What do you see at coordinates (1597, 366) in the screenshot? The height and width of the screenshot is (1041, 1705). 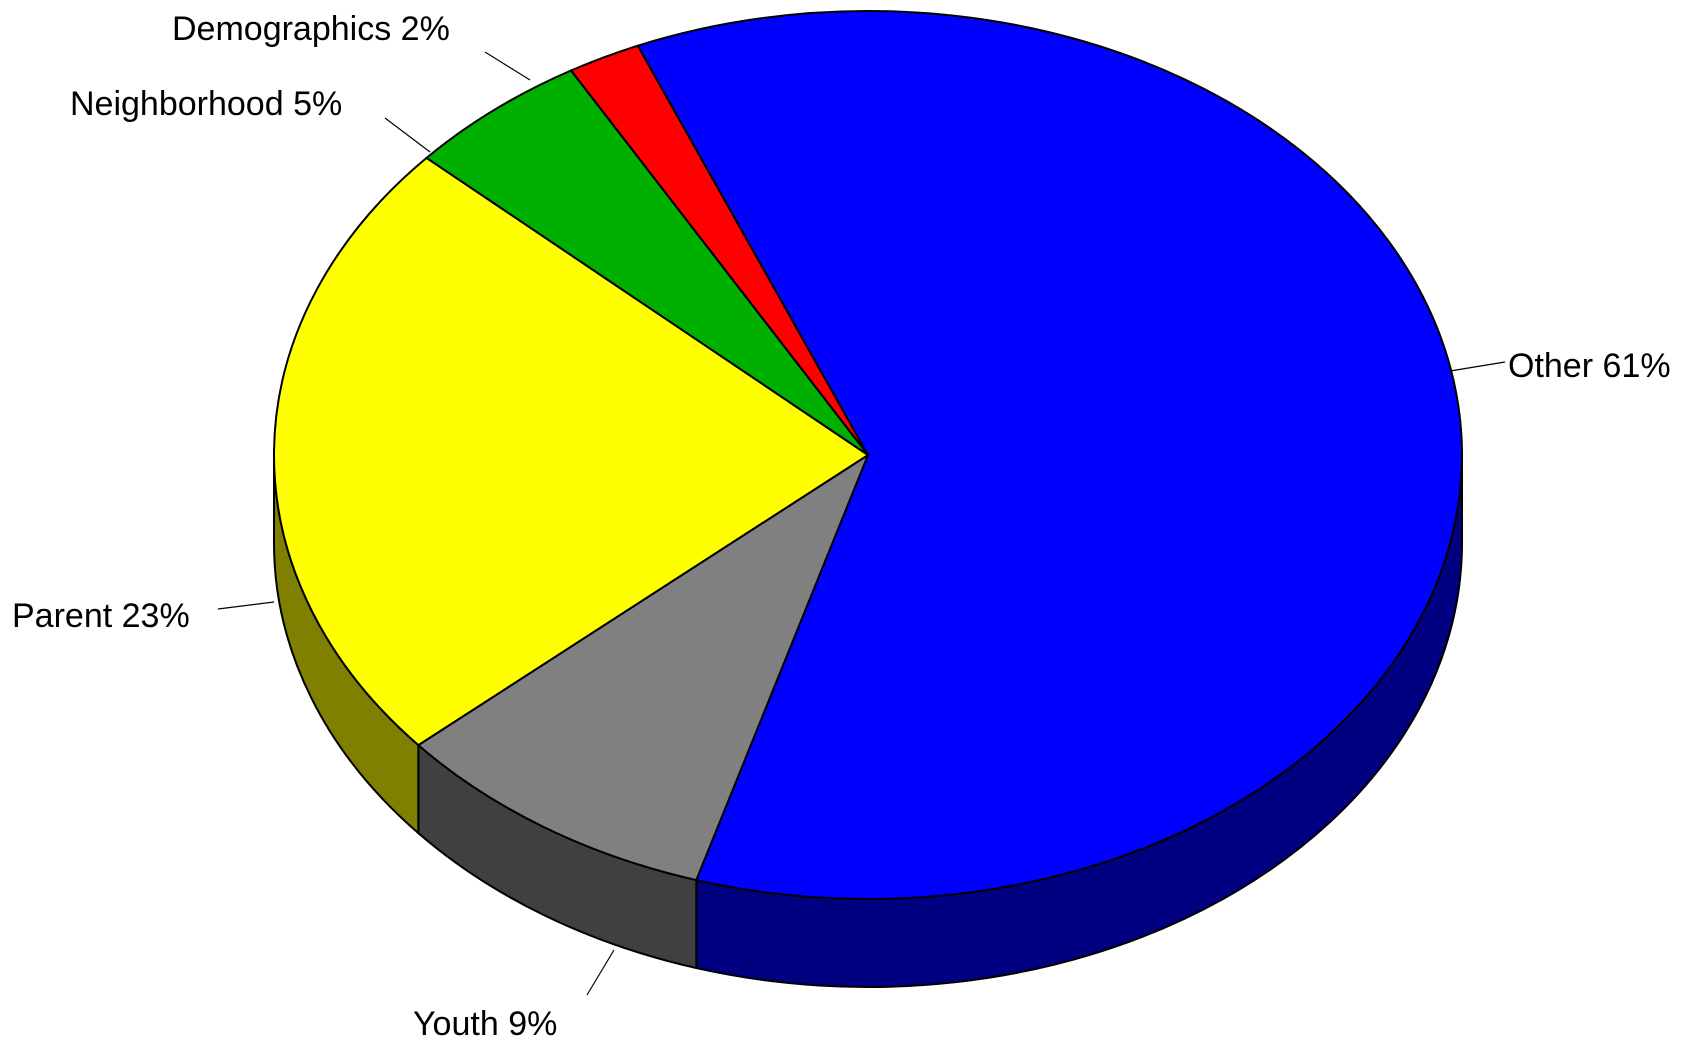 I see `label-other-gap` at bounding box center [1597, 366].